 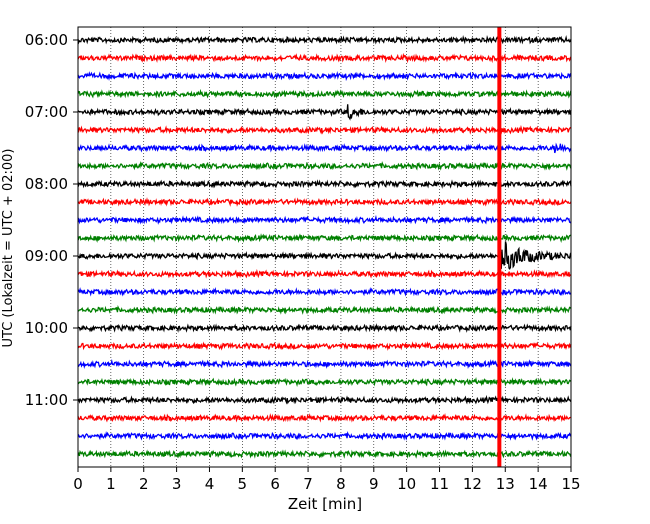 What do you see at coordinates (341, 484) in the screenshot?
I see `x-tick-label: 8` at bounding box center [341, 484].